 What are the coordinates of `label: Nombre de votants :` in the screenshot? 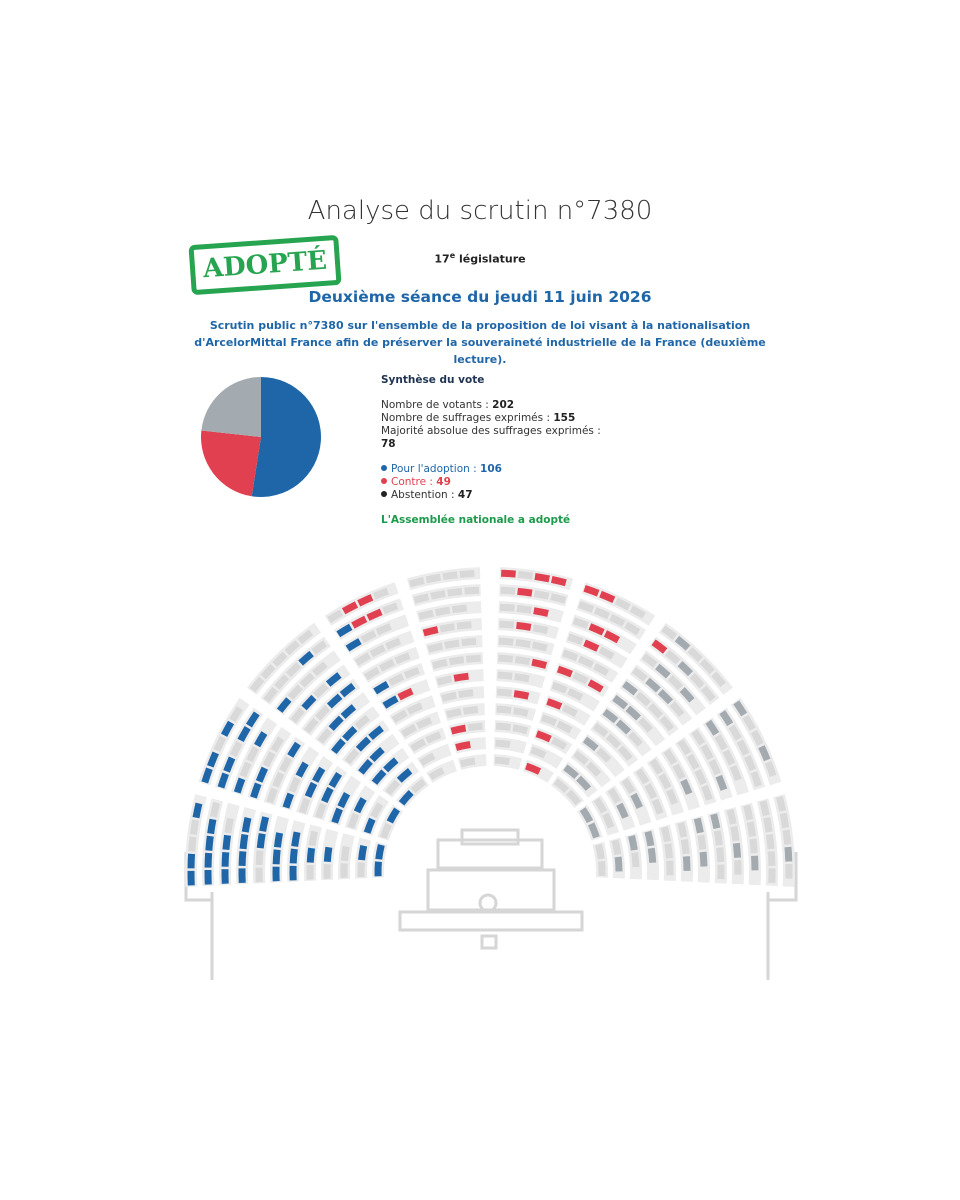 It's located at (435, 405).